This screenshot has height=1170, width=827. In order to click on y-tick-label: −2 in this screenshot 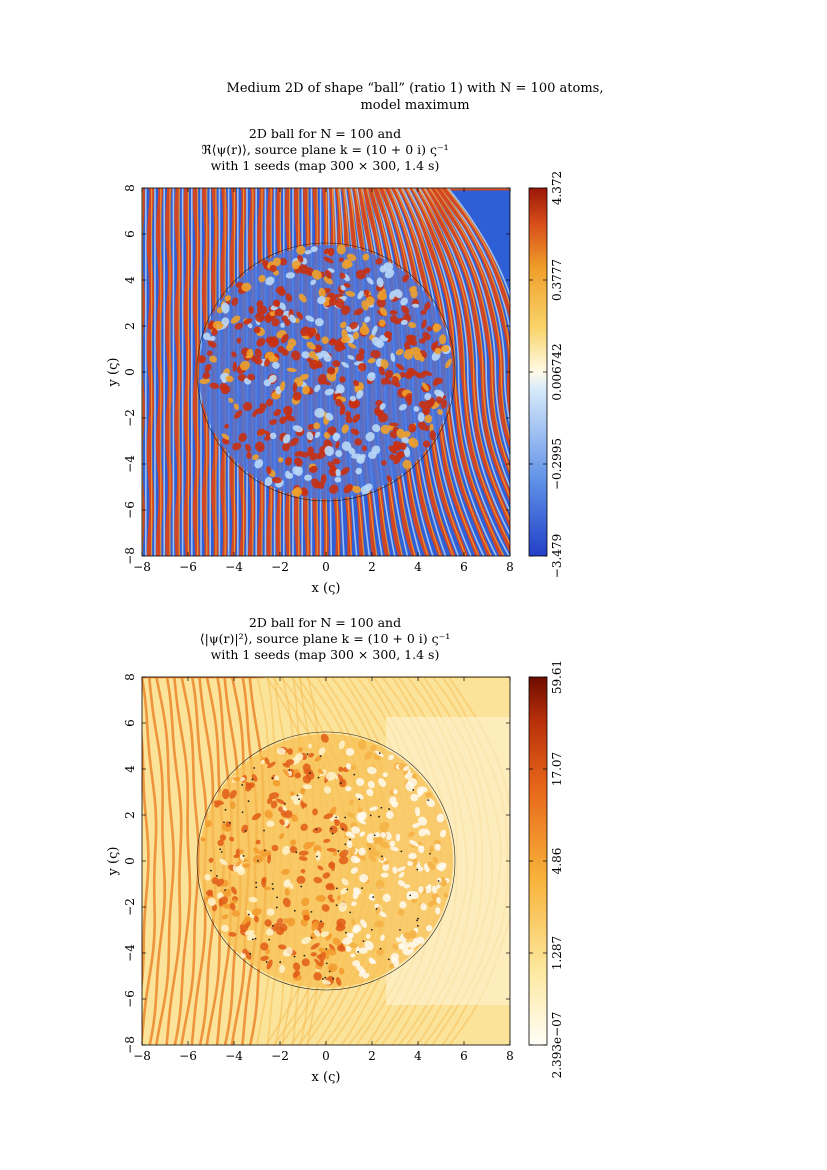, I will do `click(130, 907)`.